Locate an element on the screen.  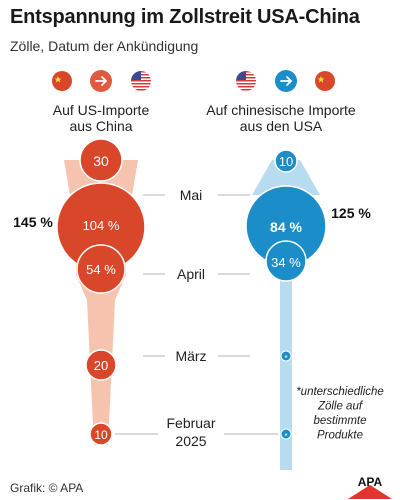
us-tariff-marker-maerz is located at coordinates (286, 356).